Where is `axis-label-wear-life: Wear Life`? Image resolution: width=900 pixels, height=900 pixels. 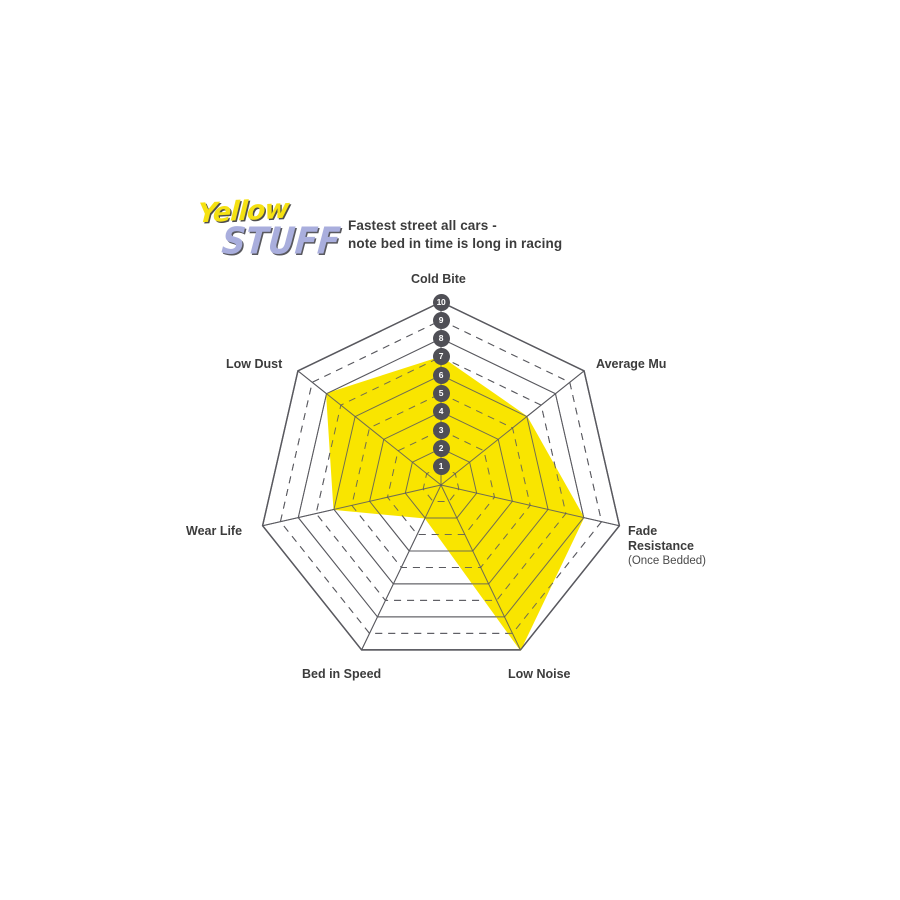
axis-label-wear-life: Wear Life is located at coordinates (214, 531).